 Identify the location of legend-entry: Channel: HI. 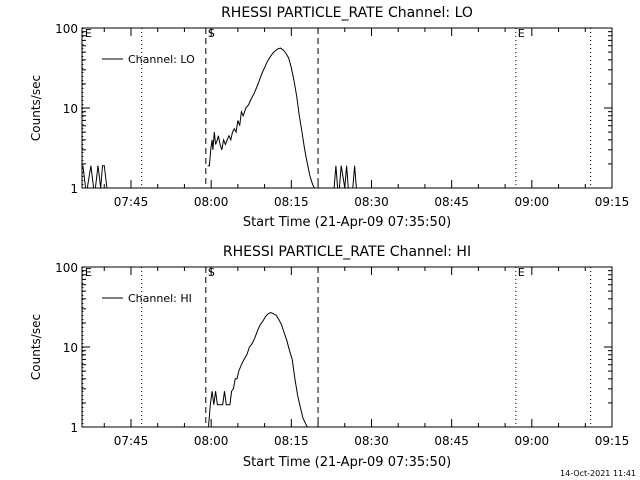
(160, 298).